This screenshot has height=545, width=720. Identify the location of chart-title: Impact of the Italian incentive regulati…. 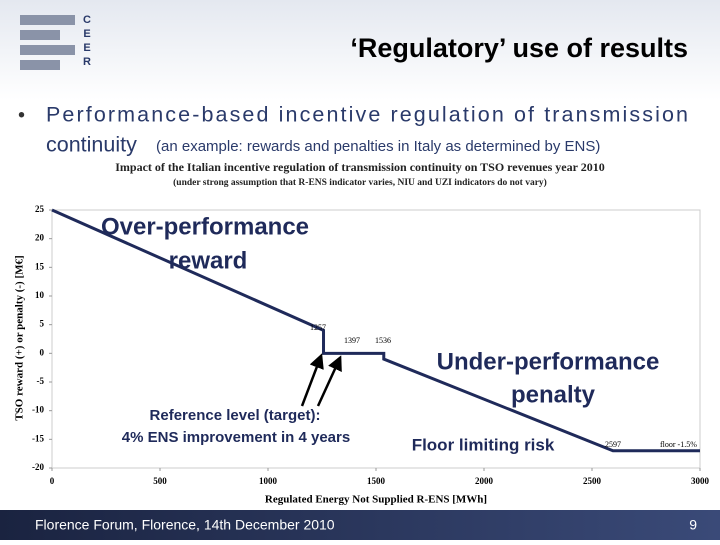
(359, 167).